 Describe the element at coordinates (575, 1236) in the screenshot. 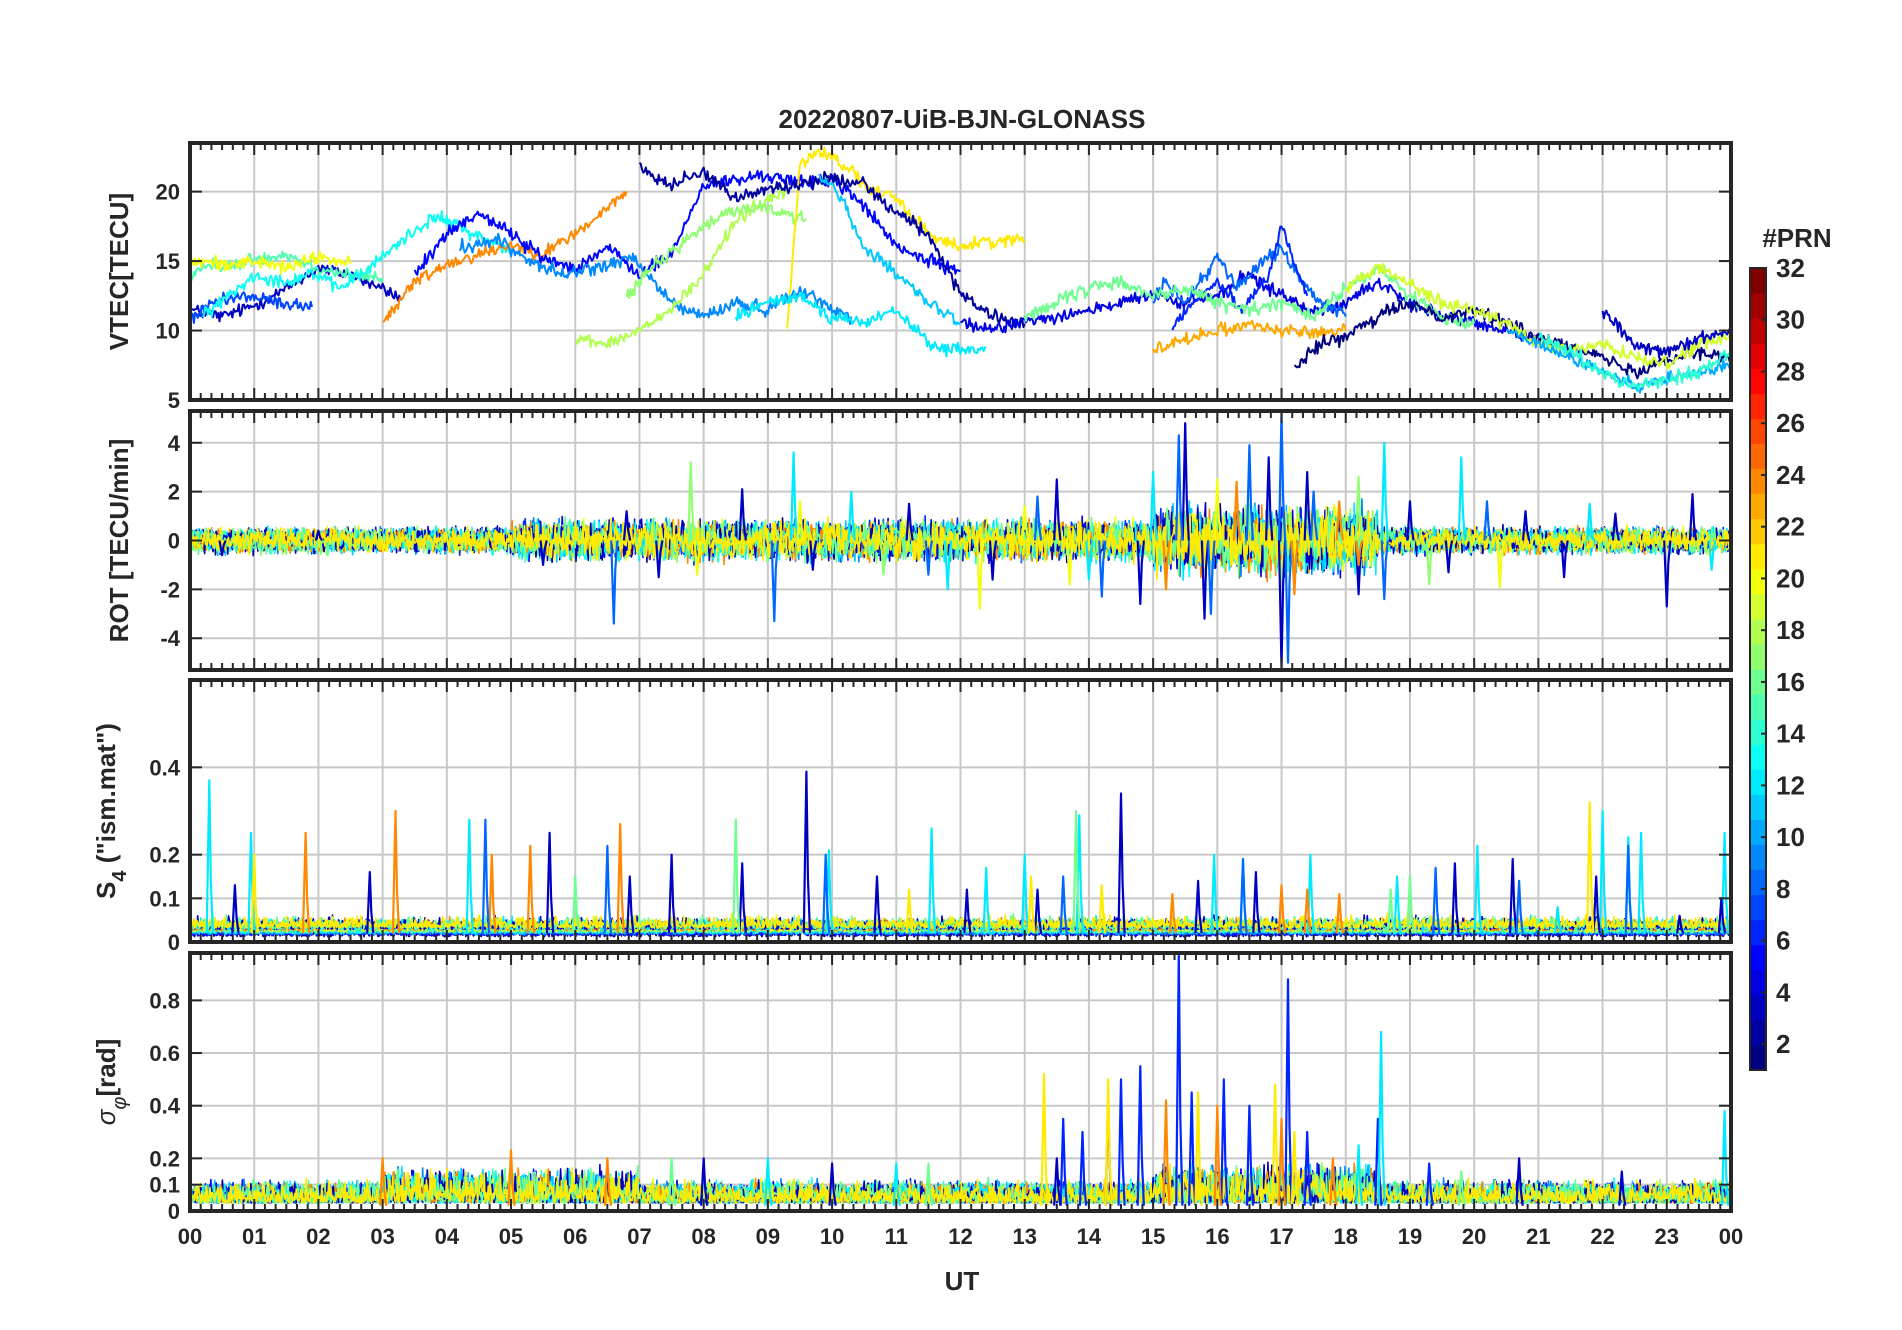

I see `x-tick-label: 06` at that location.